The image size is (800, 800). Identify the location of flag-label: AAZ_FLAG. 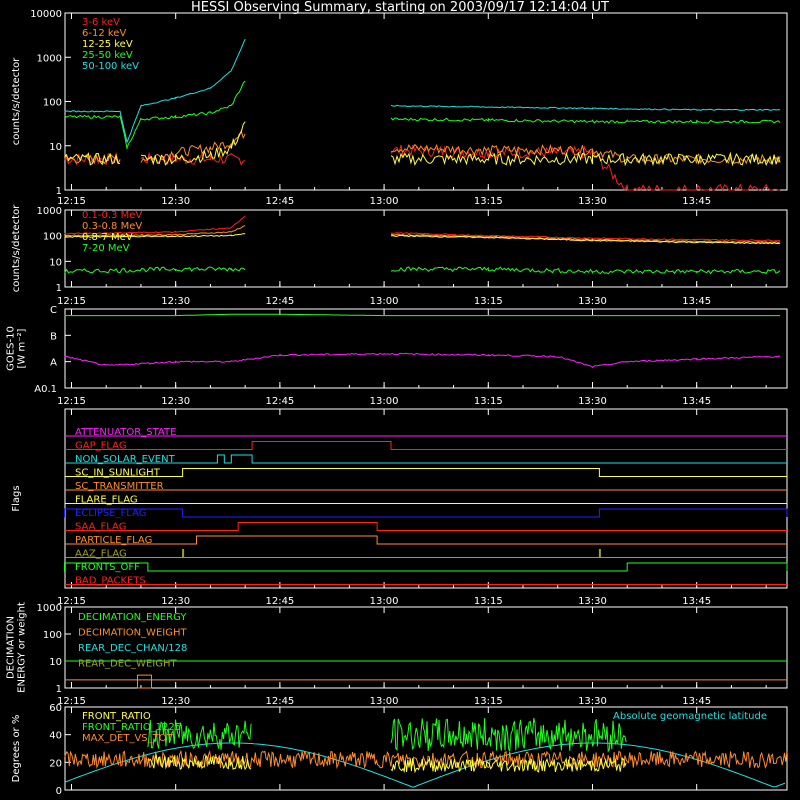
(101, 554).